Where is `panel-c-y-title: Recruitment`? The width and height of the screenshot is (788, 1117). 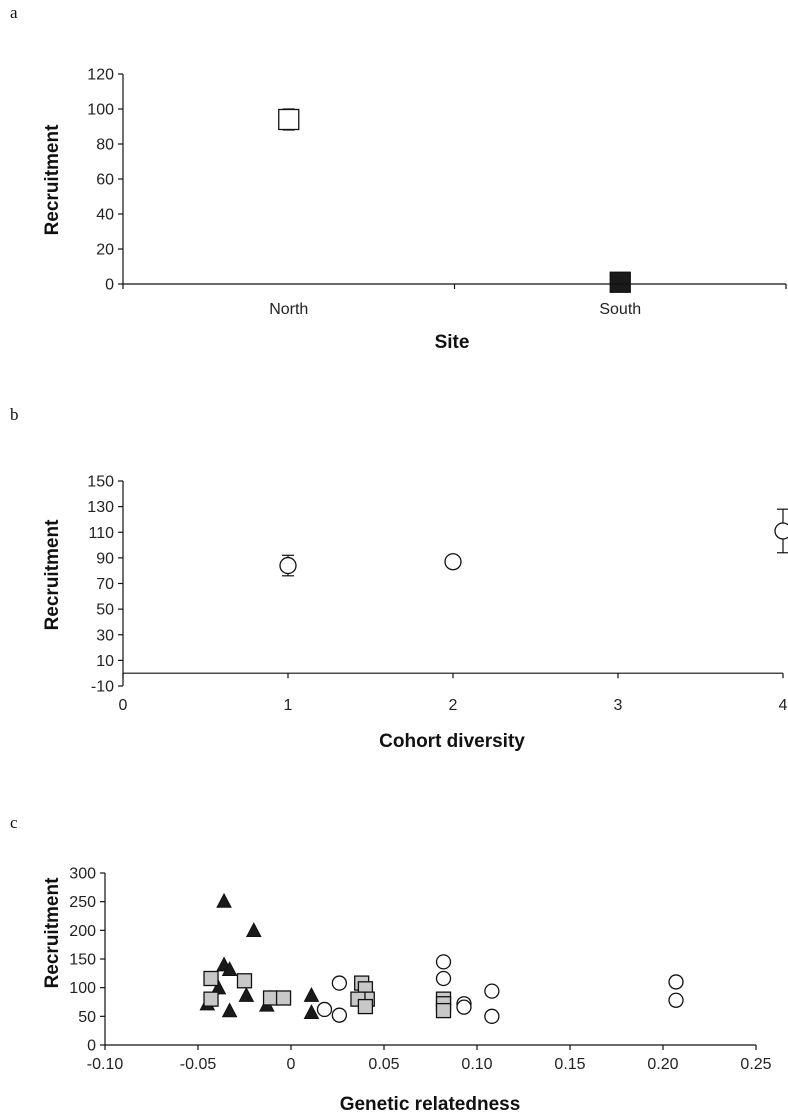 panel-c-y-title: Recruitment is located at coordinates (52, 933).